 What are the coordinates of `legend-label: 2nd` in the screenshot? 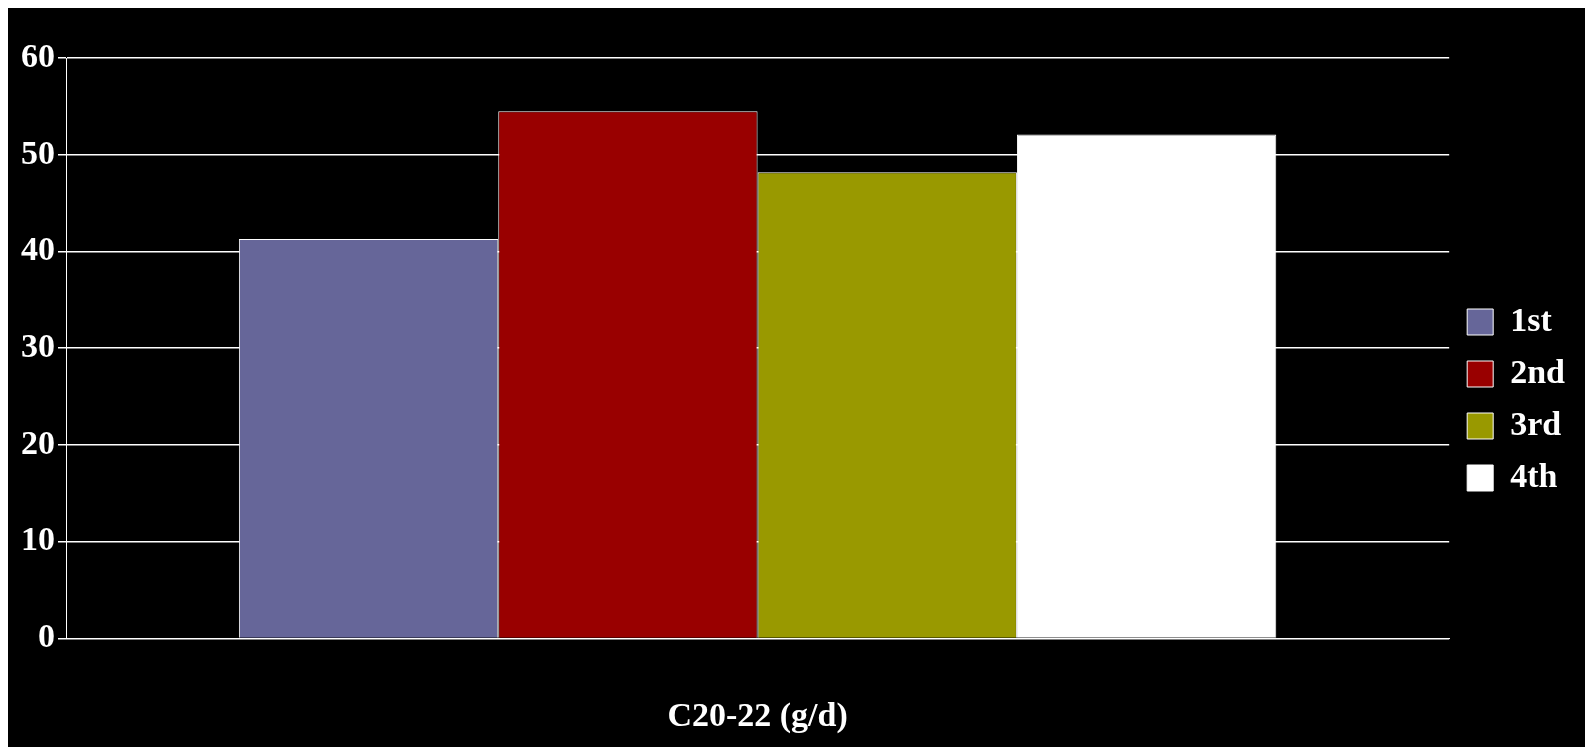 It's located at (1538, 371).